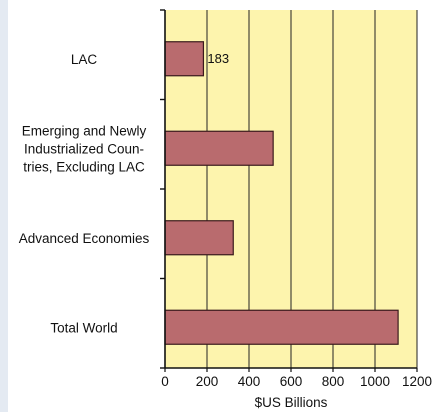 This screenshot has width=442, height=412. I want to click on x-tick-label: 600, so click(291, 381).